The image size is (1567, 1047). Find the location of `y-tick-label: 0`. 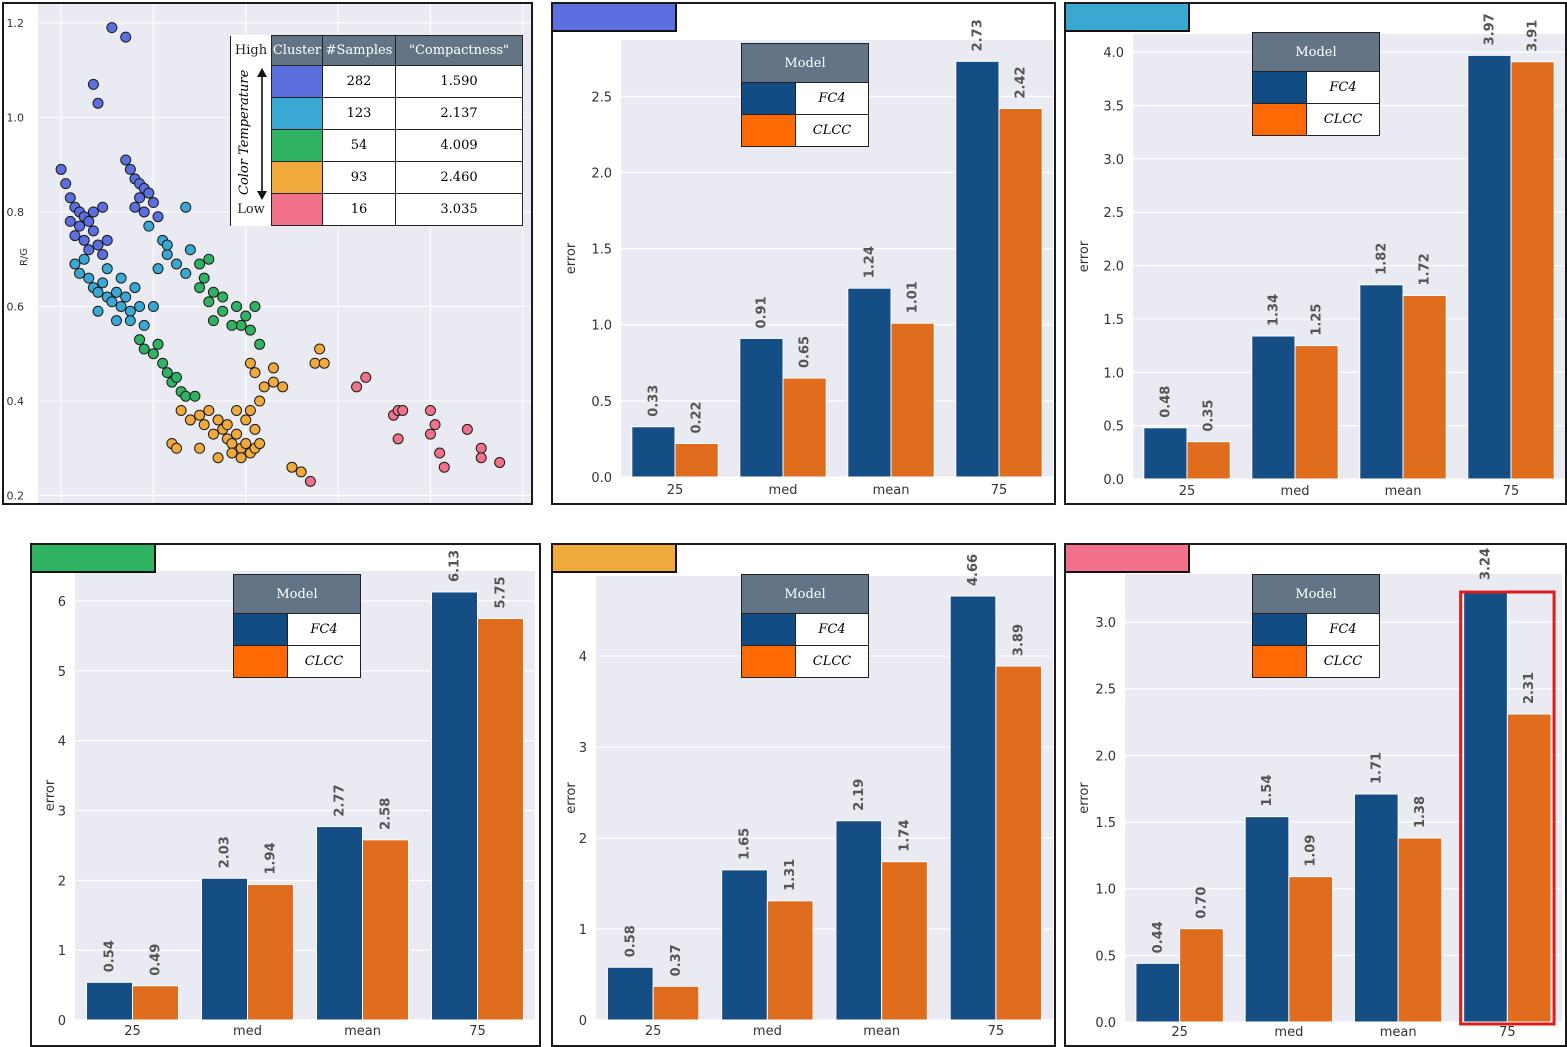

y-tick-label: 0 is located at coordinates (62, 1021).